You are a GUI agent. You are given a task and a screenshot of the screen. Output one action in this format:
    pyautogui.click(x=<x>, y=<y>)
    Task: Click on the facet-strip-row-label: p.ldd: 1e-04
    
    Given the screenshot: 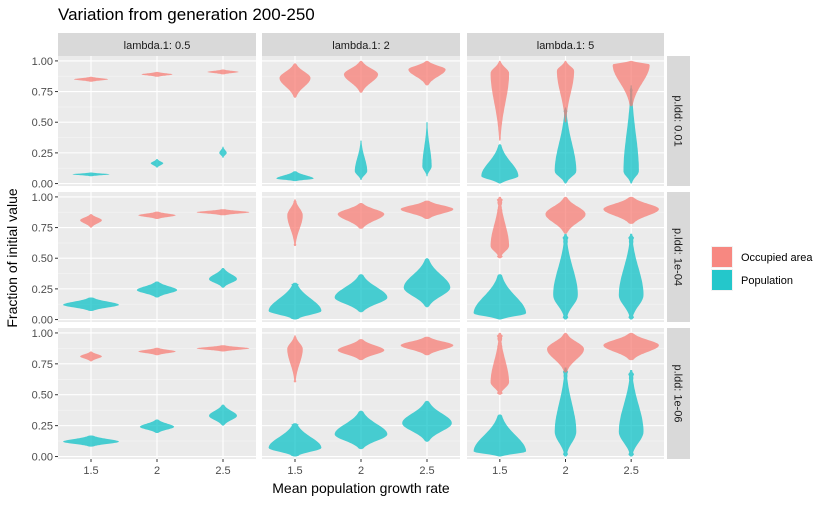 What is the action you would take?
    pyautogui.click(x=678, y=257)
    